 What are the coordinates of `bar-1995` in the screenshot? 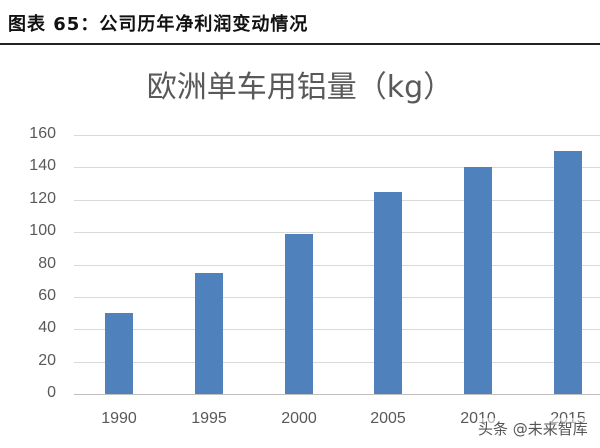 It's located at (209, 333).